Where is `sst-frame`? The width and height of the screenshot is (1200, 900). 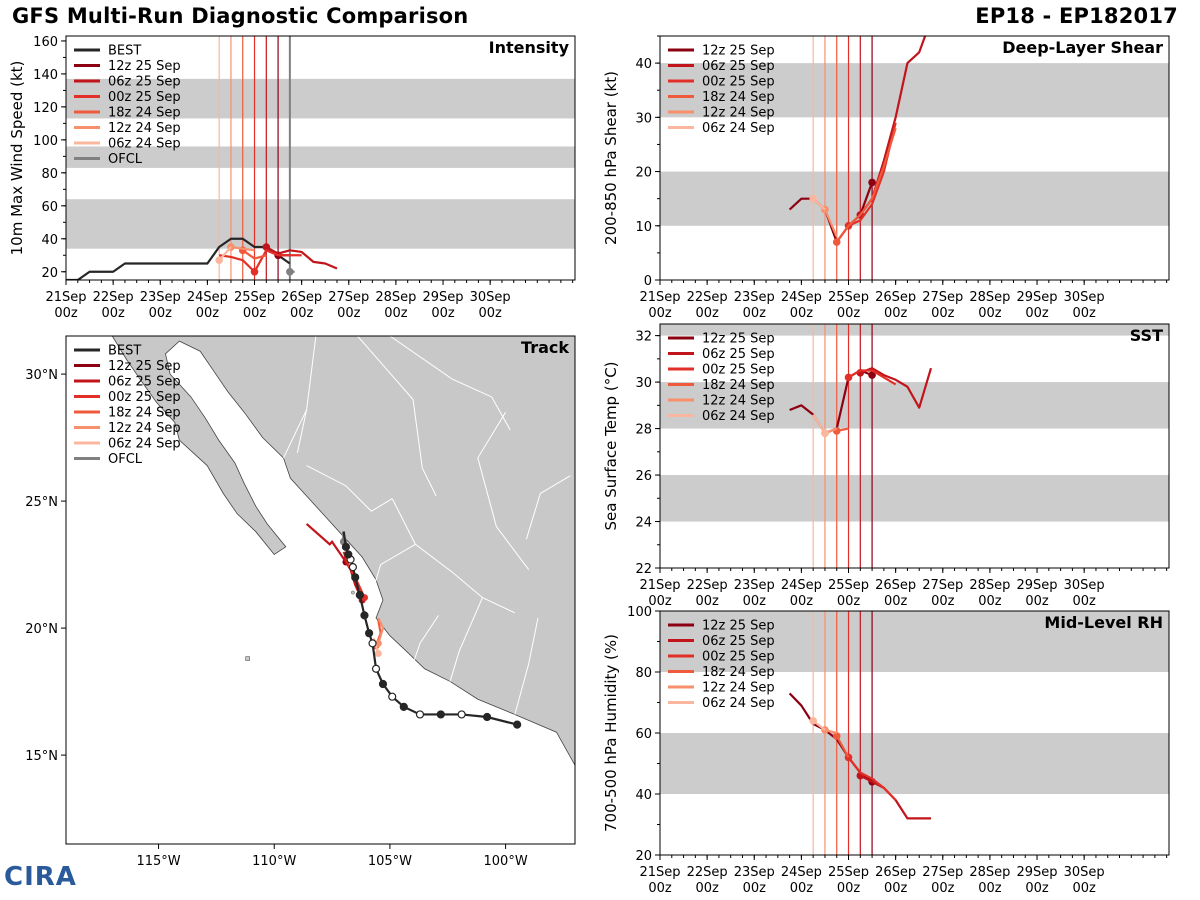 sst-frame is located at coordinates (914, 446).